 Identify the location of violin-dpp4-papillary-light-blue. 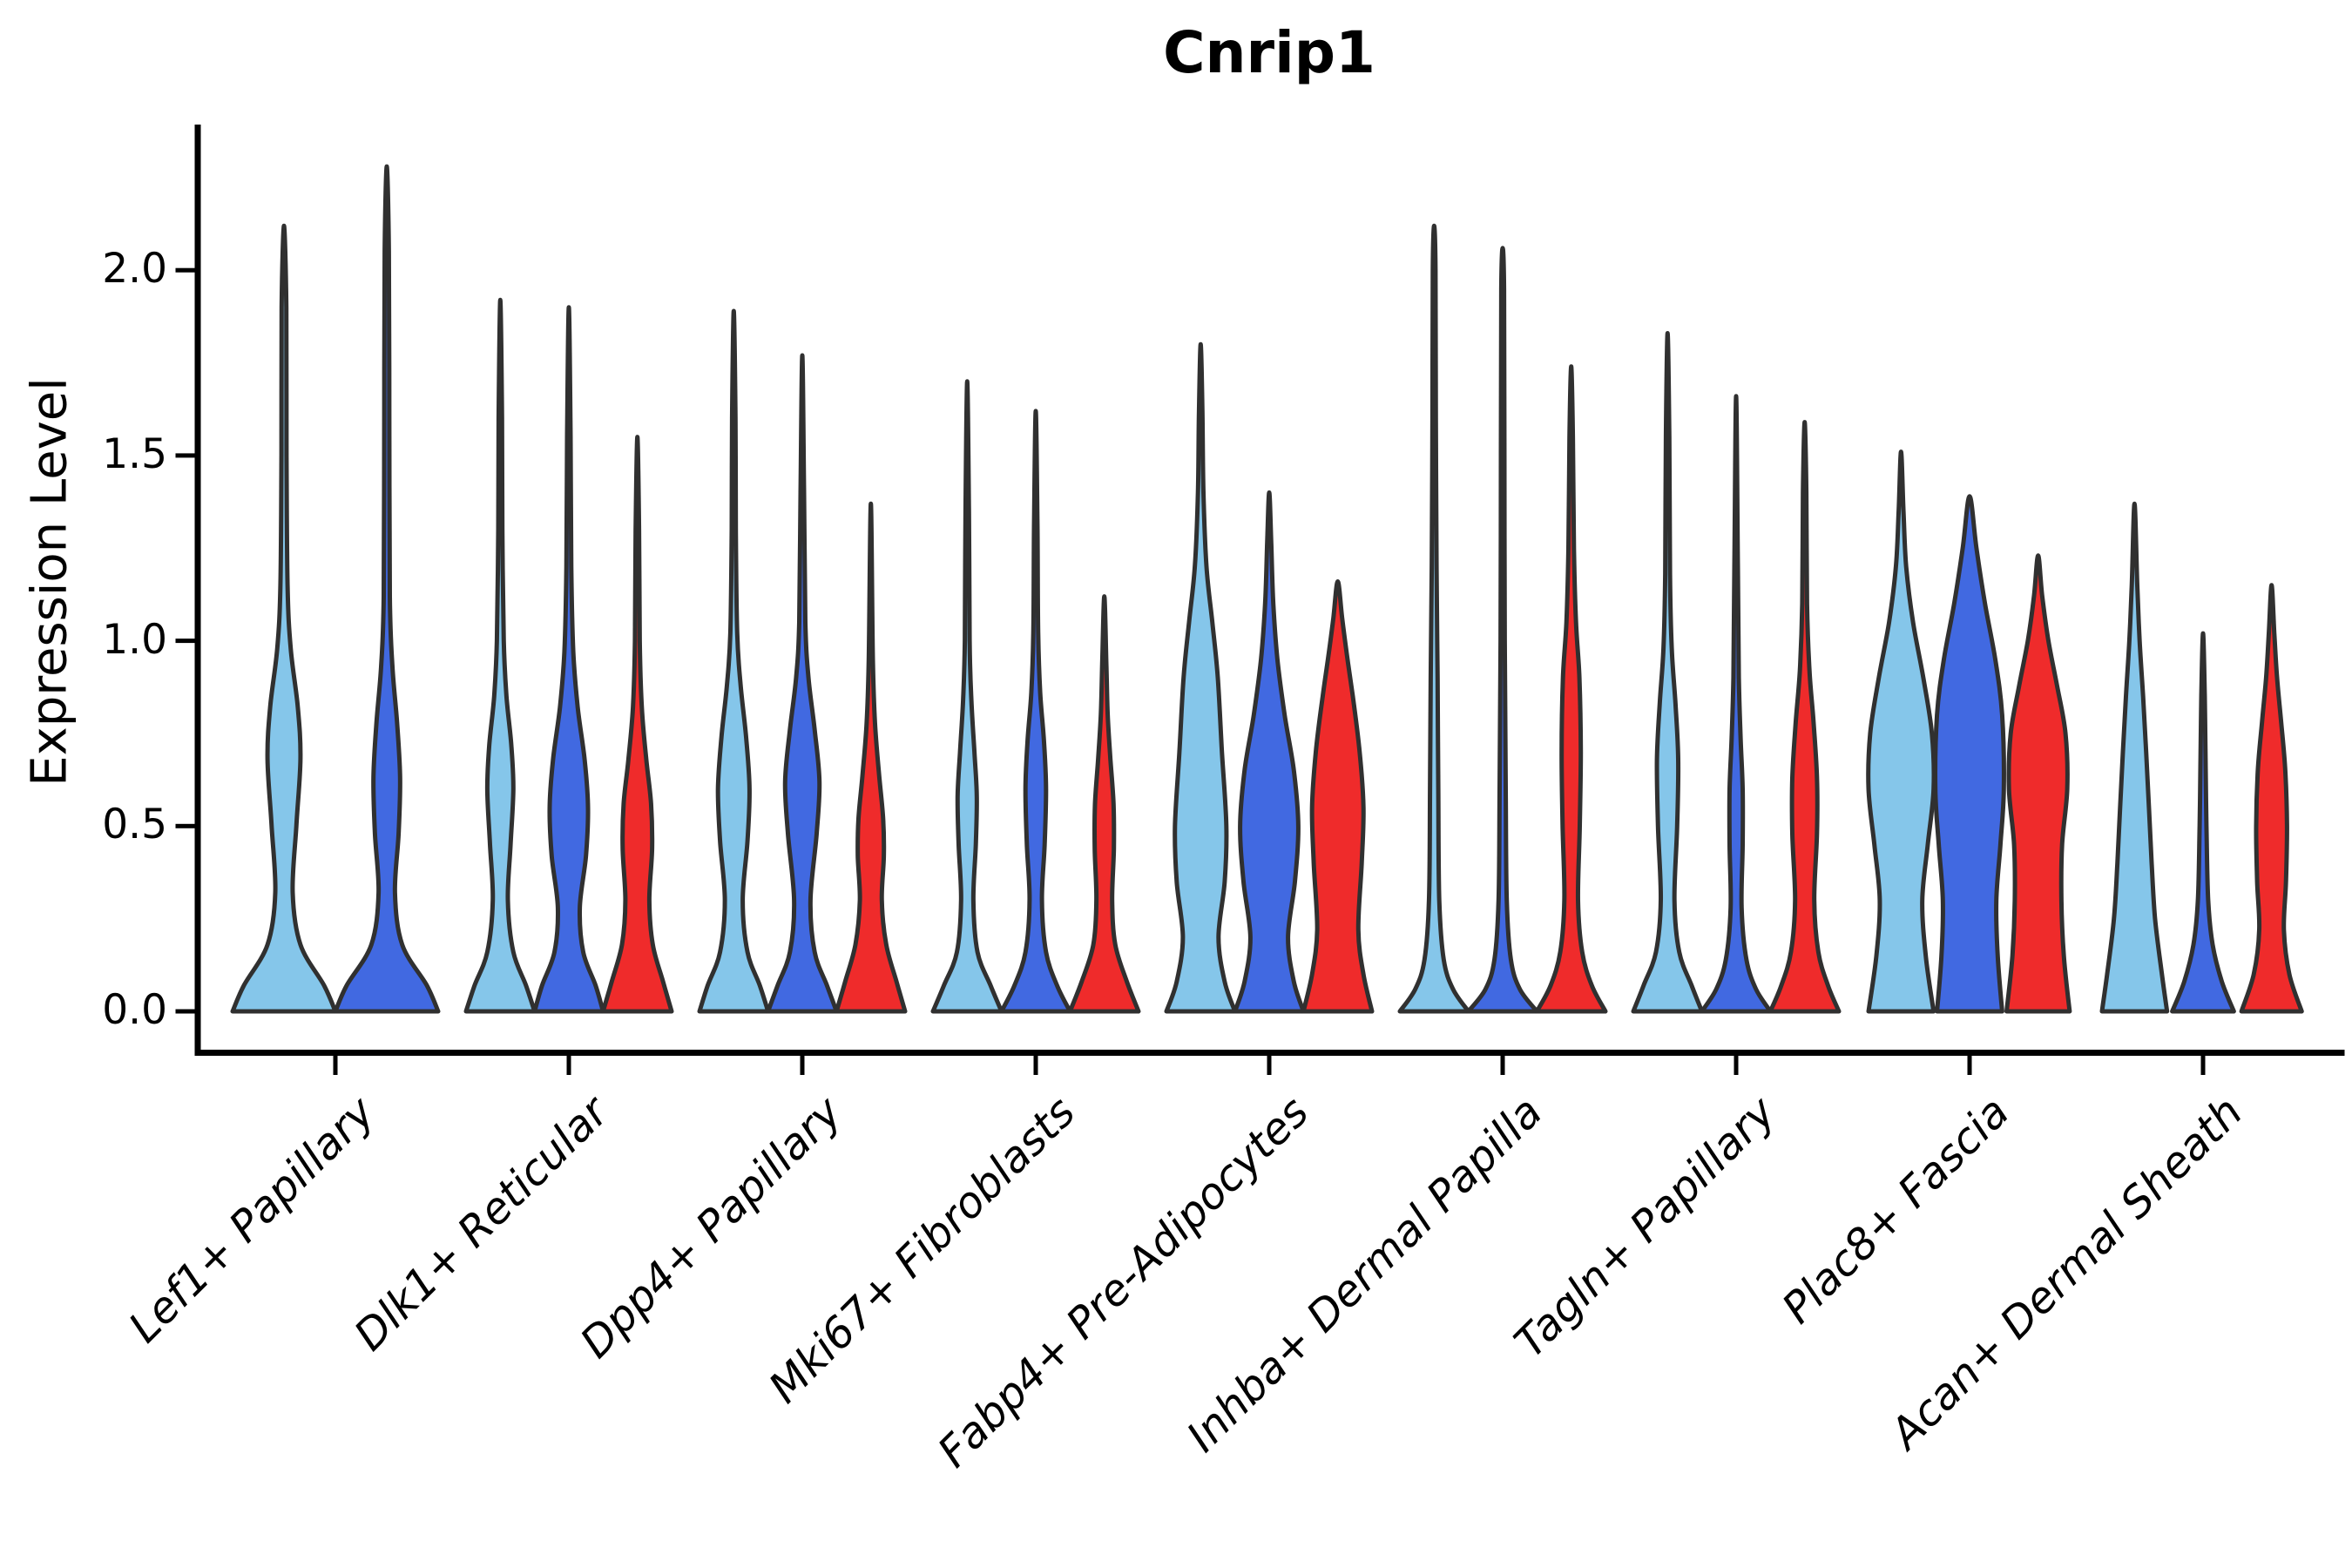
(734, 661).